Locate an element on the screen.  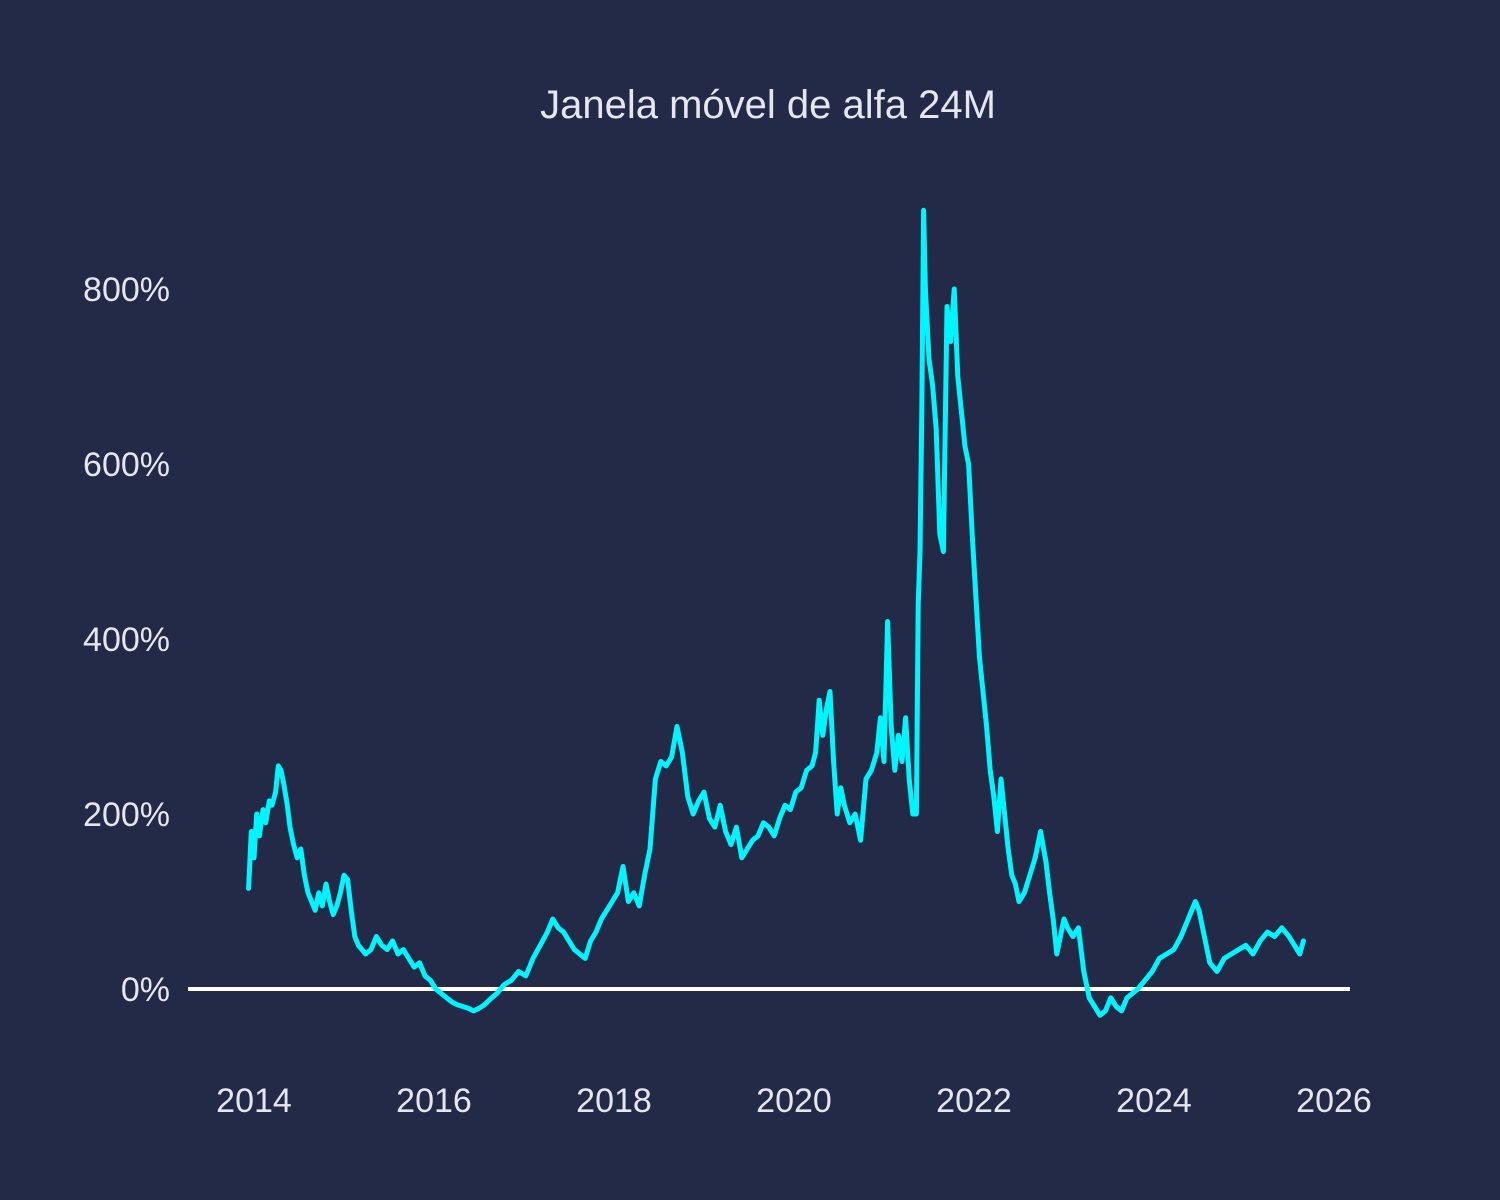
x-tick-label: 2024 is located at coordinates (1154, 1101).